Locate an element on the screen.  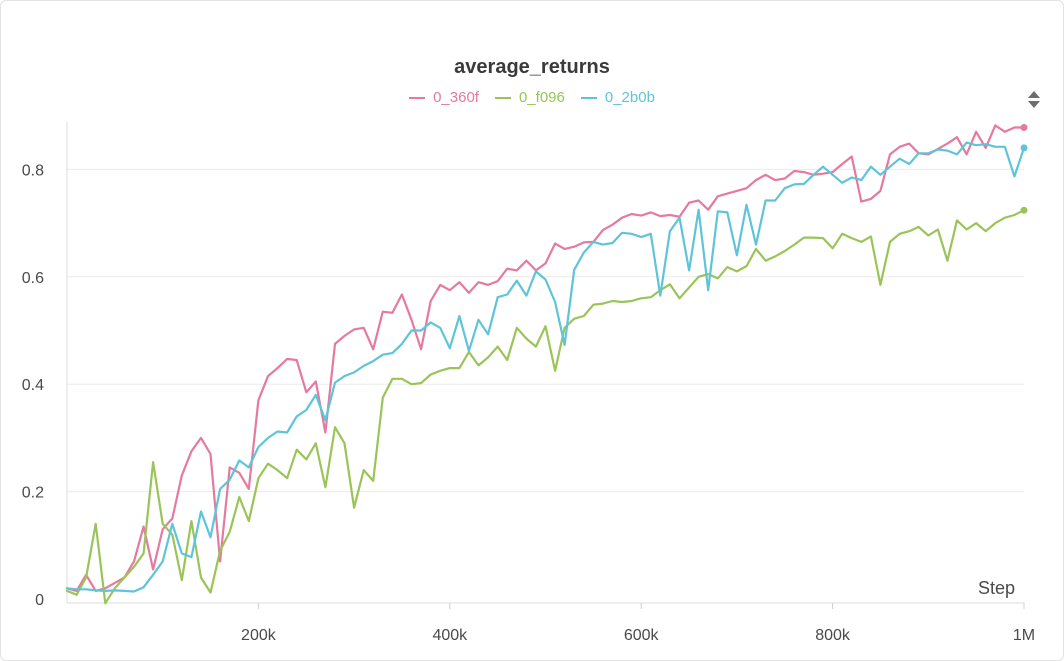
legend-item-2: 0_2b0b is located at coordinates (617, 97).